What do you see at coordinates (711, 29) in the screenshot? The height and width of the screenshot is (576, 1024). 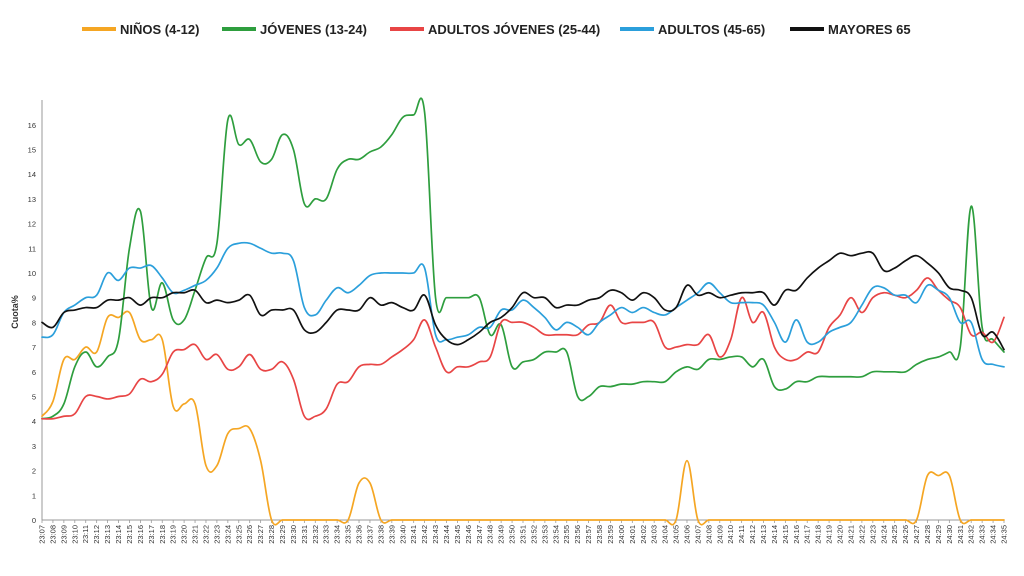 I see `legend-label: ADULTOS (45-65)` at bounding box center [711, 29].